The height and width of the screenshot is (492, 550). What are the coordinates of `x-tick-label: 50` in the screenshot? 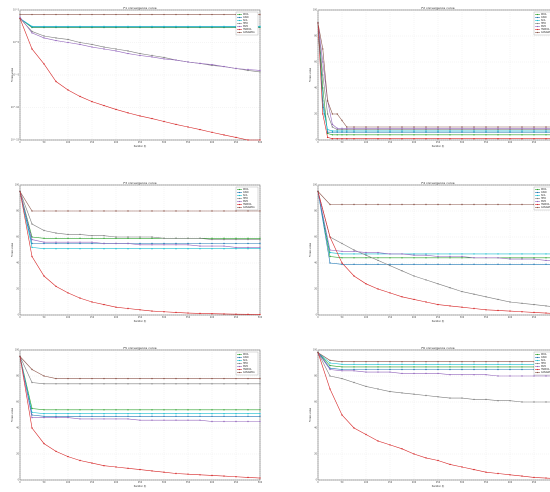 It's located at (342, 317).